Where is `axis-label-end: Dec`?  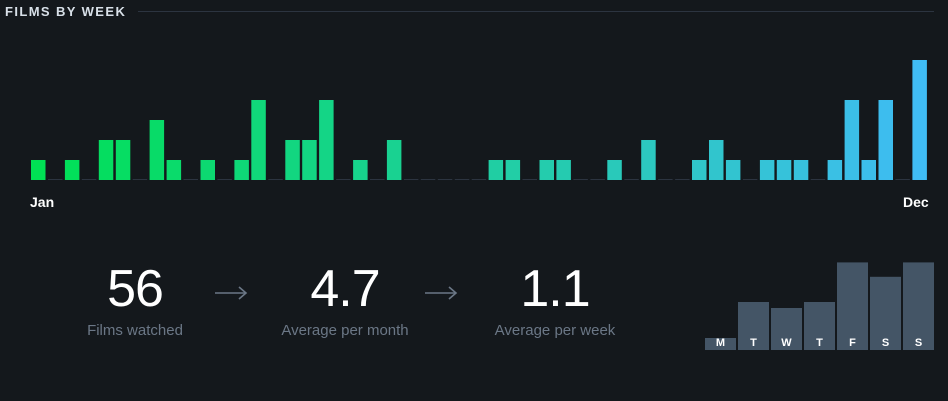 axis-label-end: Dec is located at coordinates (916, 202).